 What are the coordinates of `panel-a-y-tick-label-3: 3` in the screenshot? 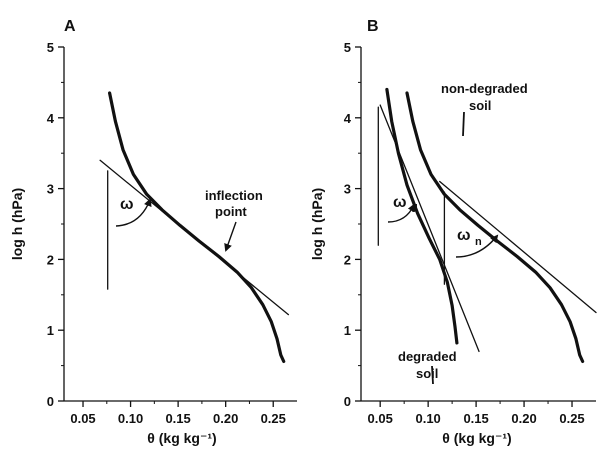 It's located at (50, 189).